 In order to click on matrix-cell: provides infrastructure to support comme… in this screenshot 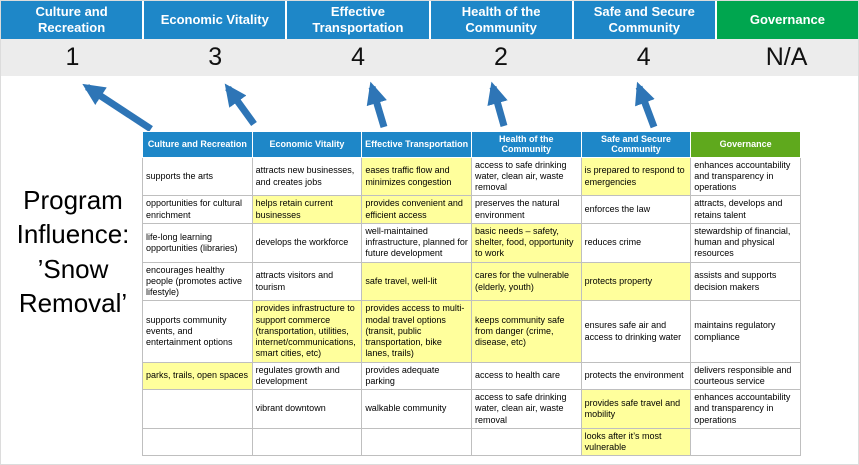, I will do `click(307, 331)`.